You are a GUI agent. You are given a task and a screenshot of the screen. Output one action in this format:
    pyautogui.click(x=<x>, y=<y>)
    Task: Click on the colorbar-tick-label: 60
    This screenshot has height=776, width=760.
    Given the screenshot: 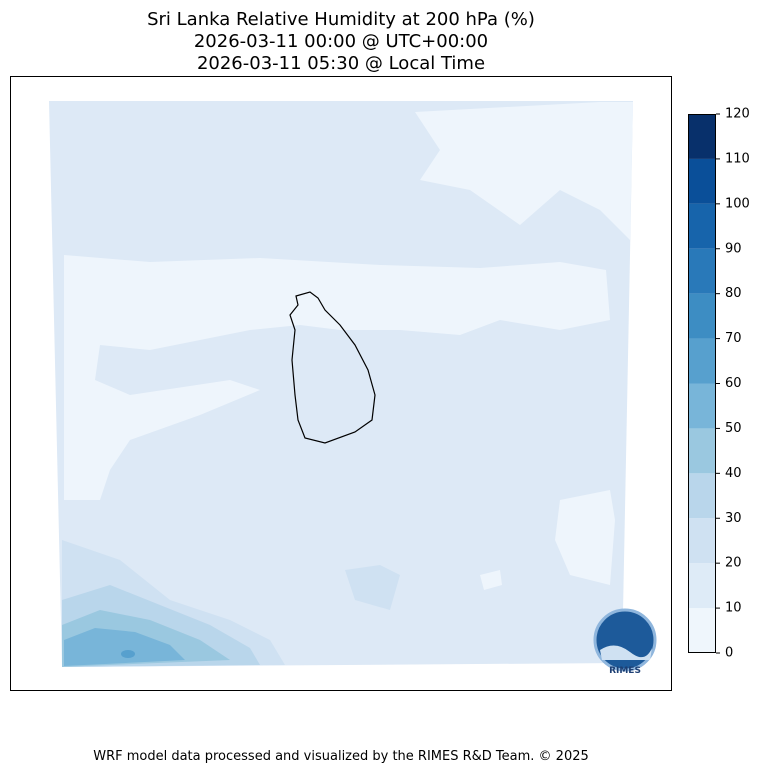 What is the action you would take?
    pyautogui.click(x=733, y=383)
    